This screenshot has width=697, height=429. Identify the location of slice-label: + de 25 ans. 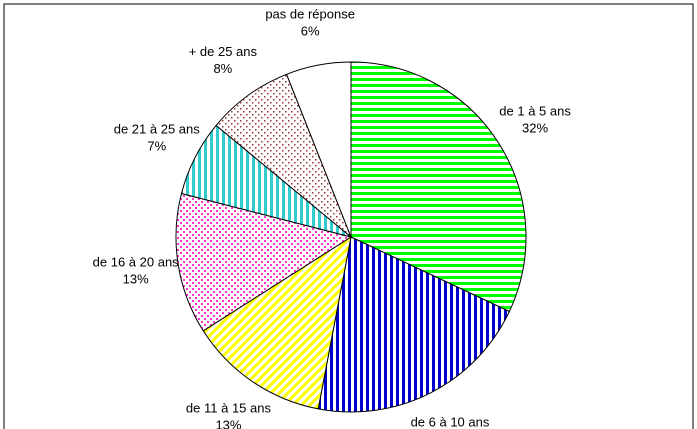
(223, 51).